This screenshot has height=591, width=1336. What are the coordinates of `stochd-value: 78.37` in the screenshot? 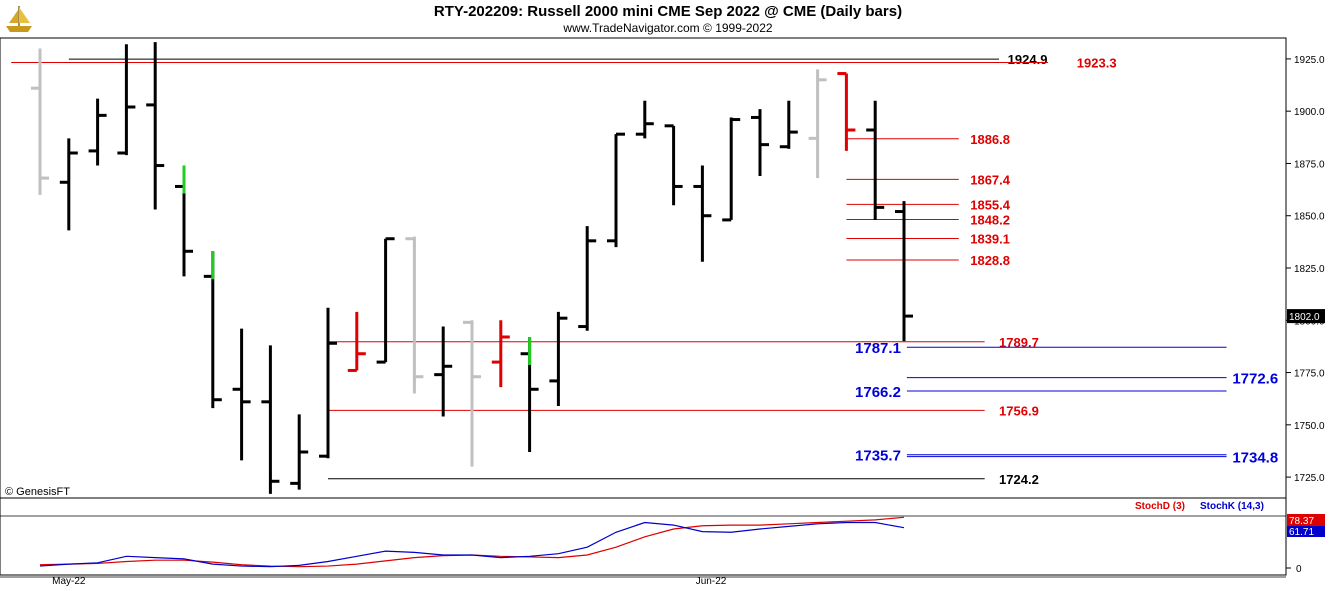 It's located at (1301, 521).